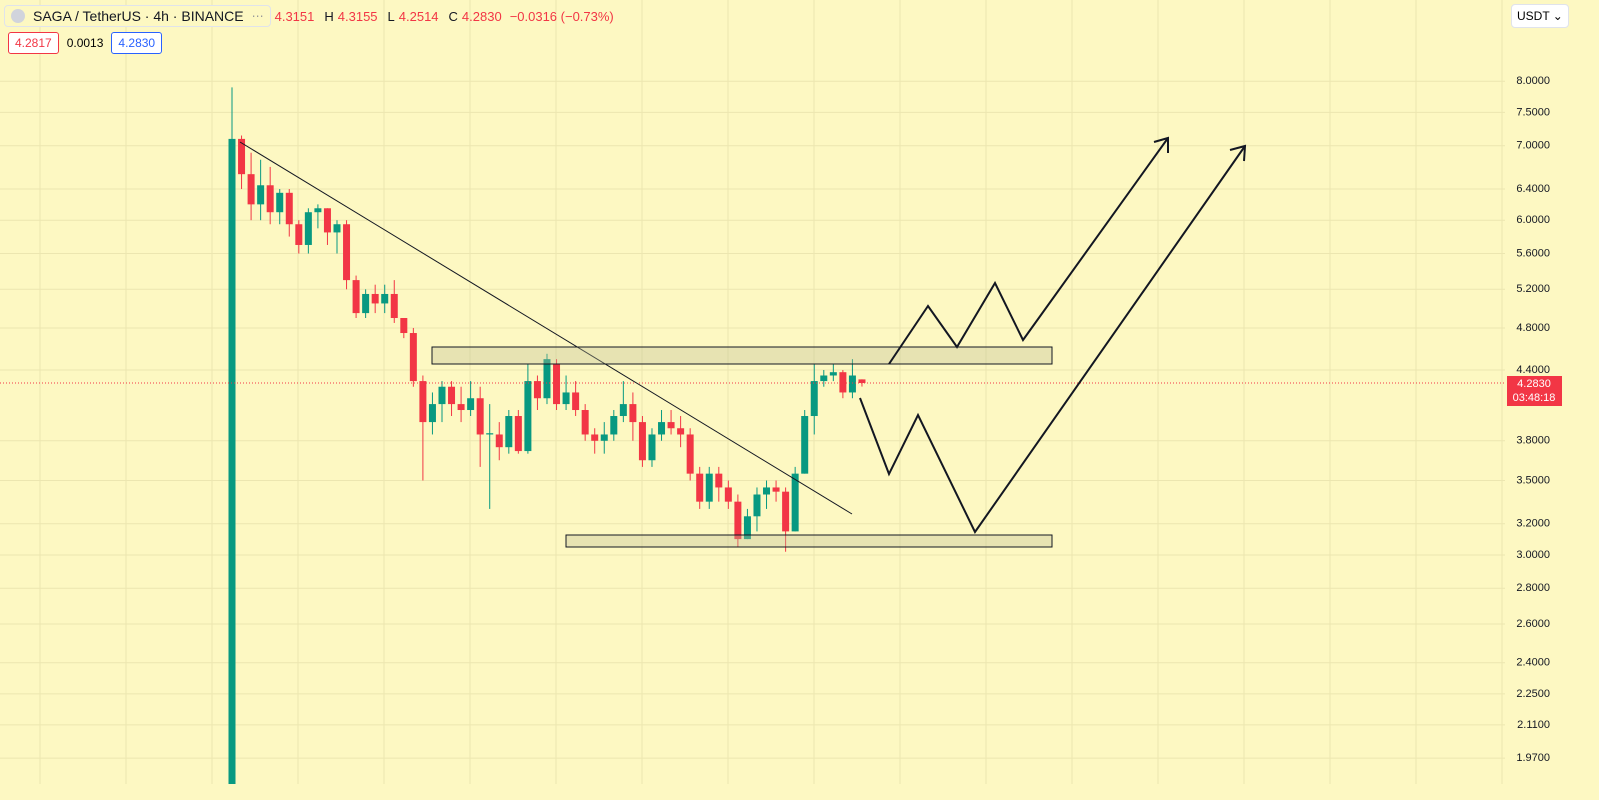  I want to click on high: 4.3155, so click(357, 16).